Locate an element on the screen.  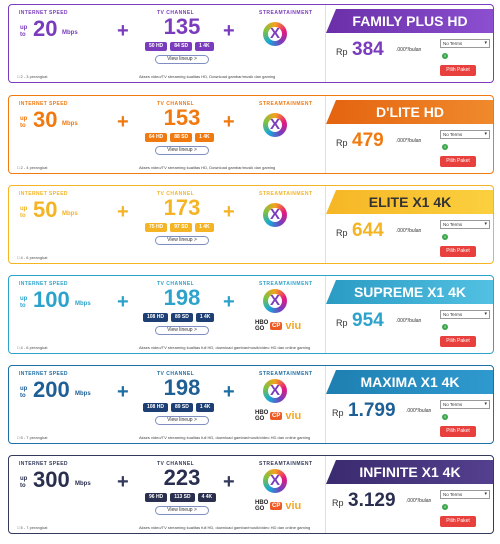
channel-pill: 84 SD is located at coordinates (181, 46).